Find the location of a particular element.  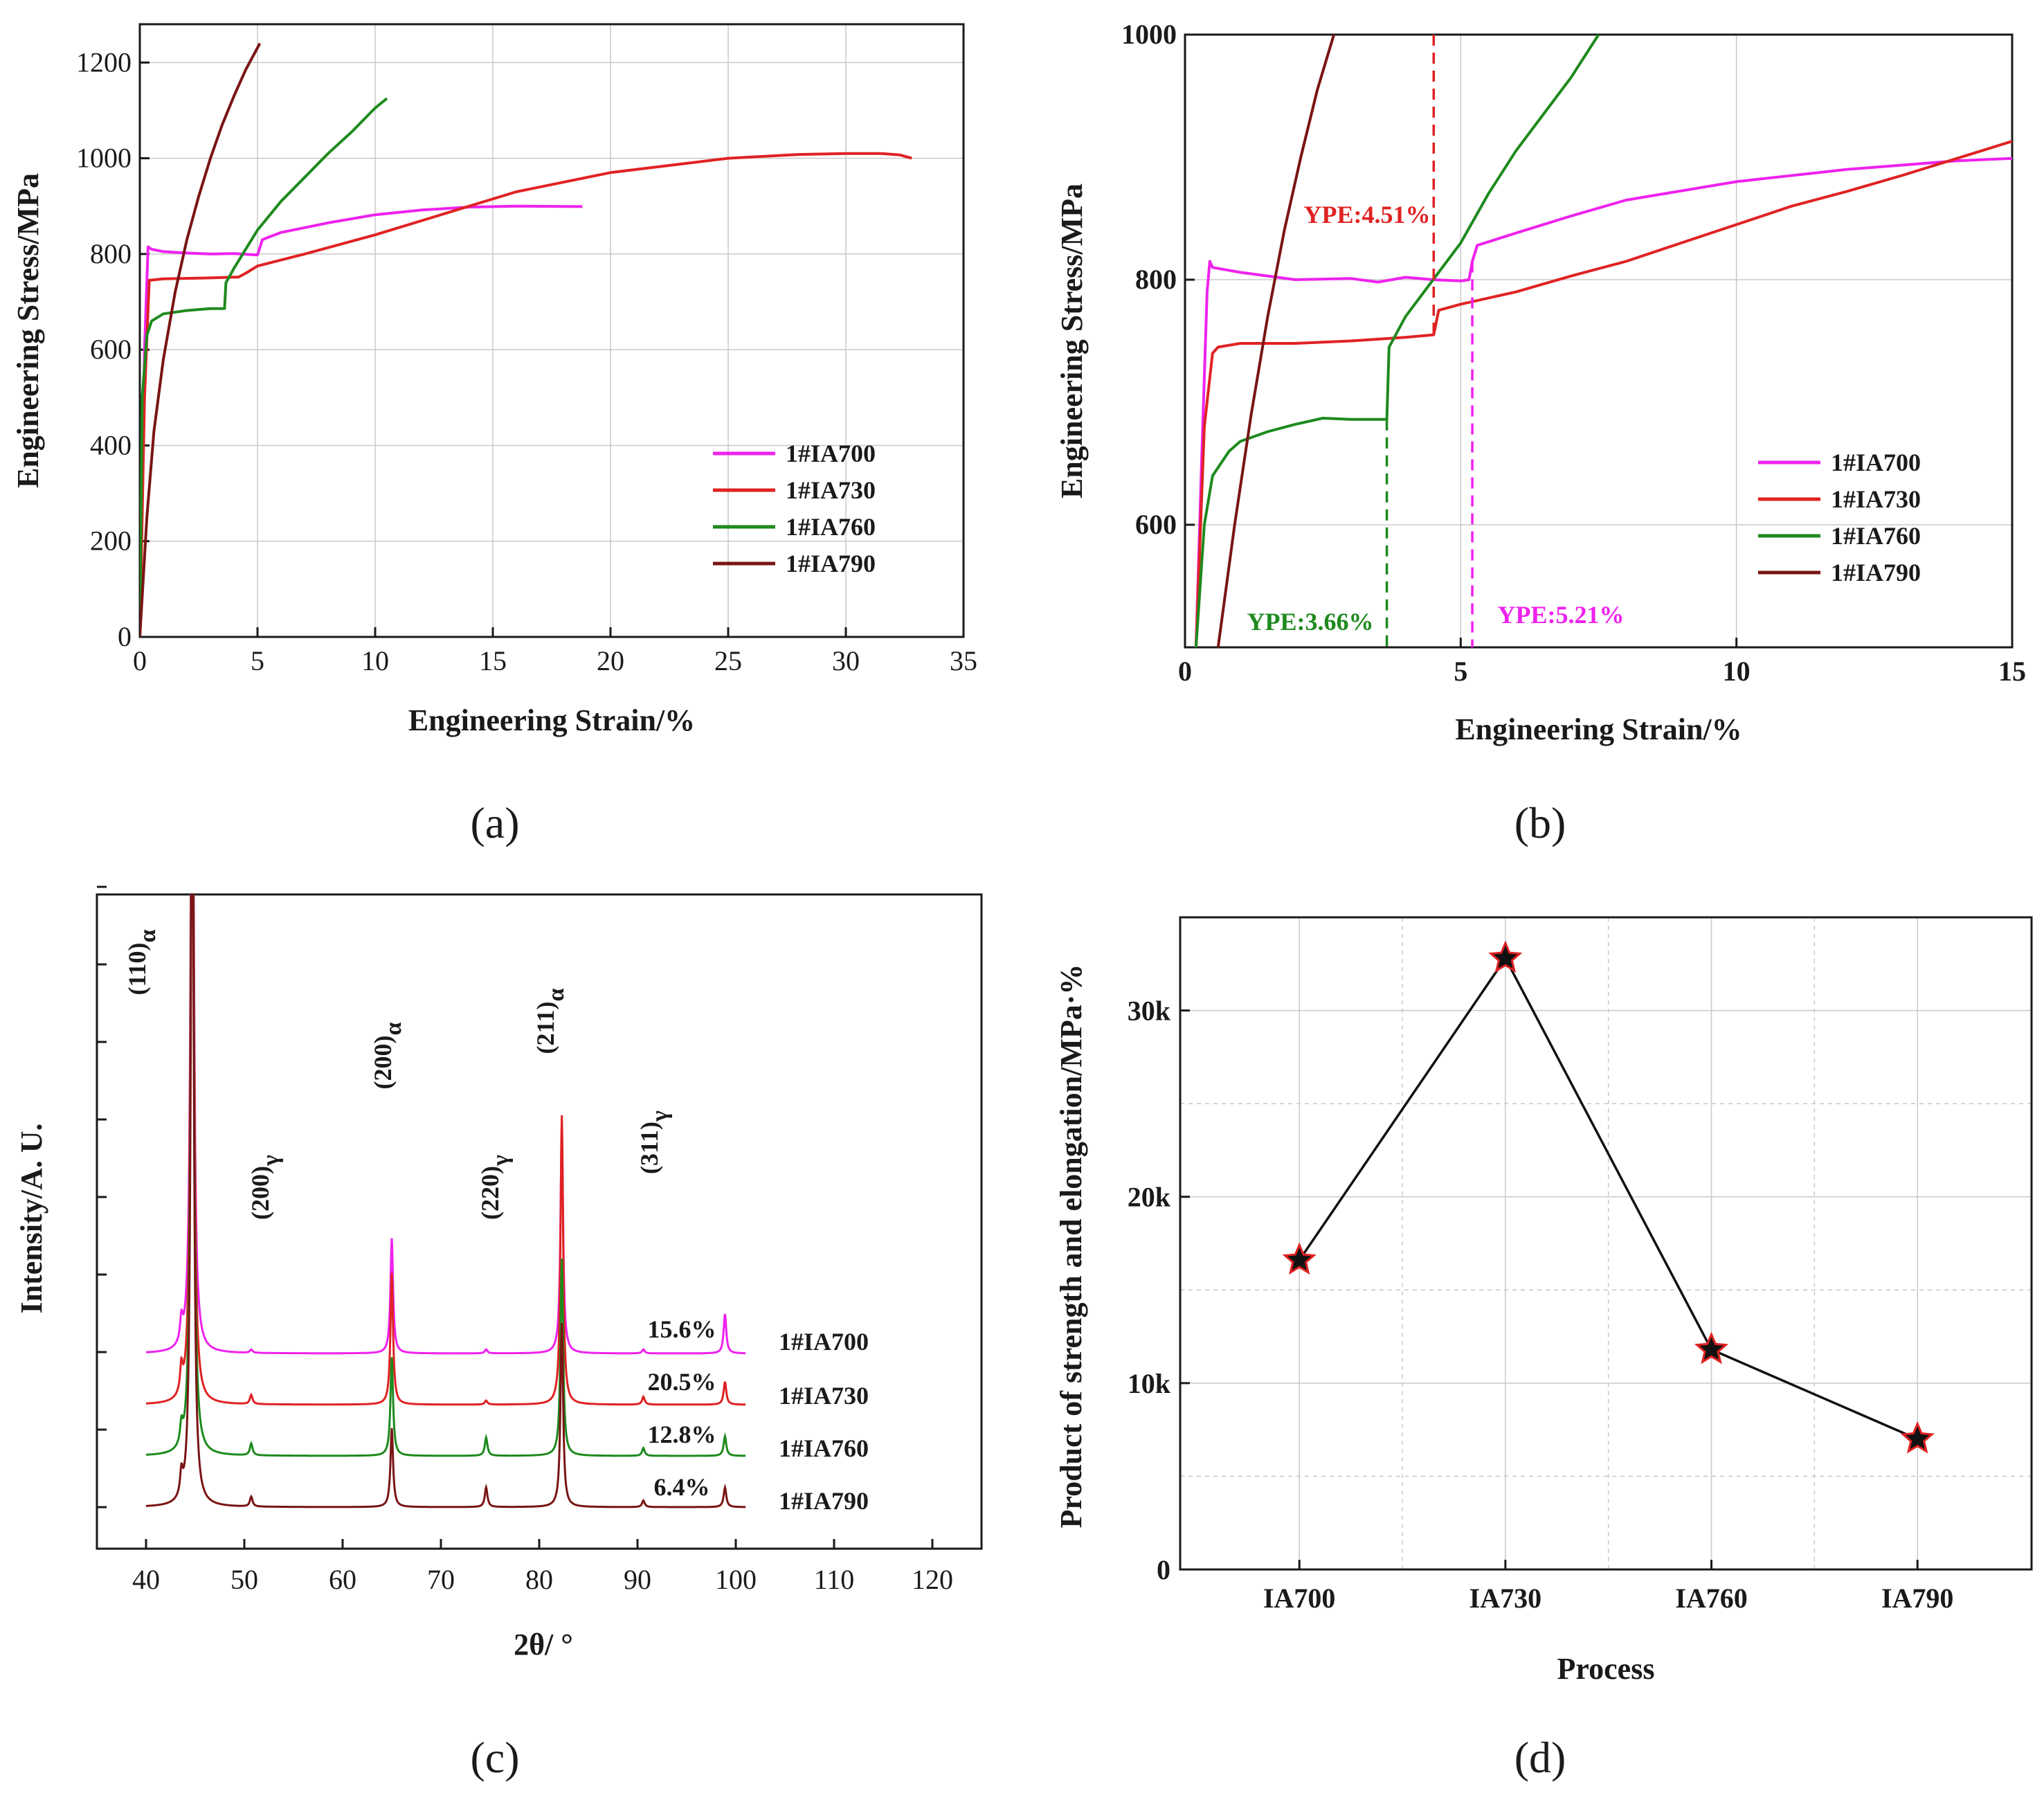

panel-a-x-tick-label: 30 is located at coordinates (846, 660).